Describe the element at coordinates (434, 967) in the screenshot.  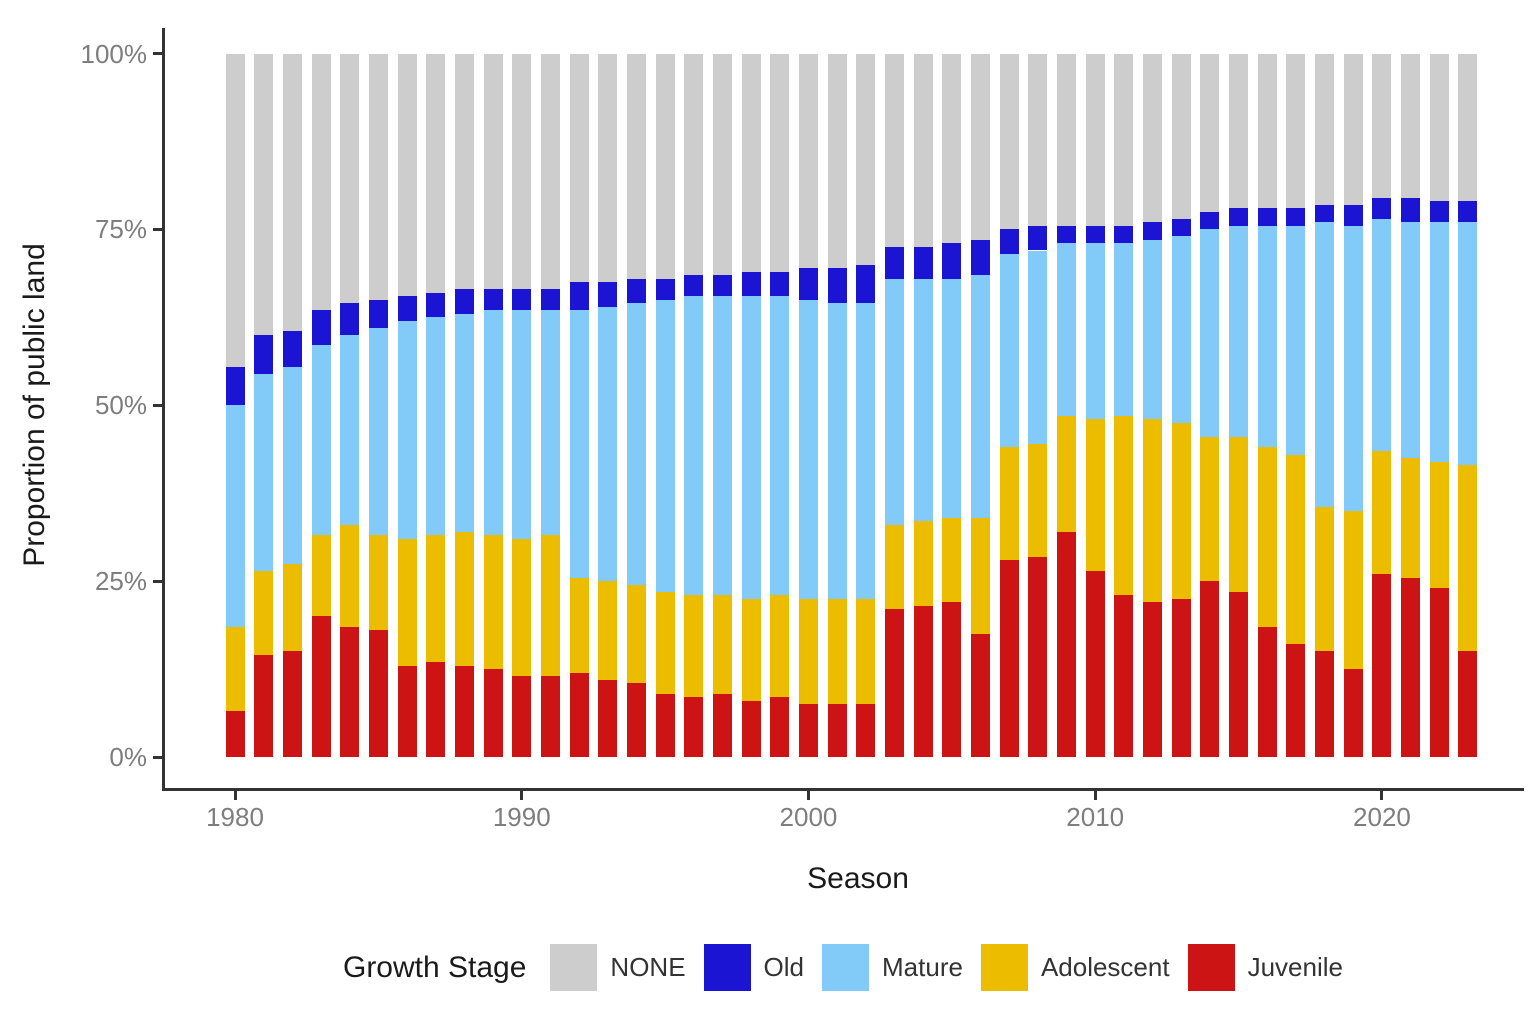
I see `legend-title: Growth Stage` at that location.